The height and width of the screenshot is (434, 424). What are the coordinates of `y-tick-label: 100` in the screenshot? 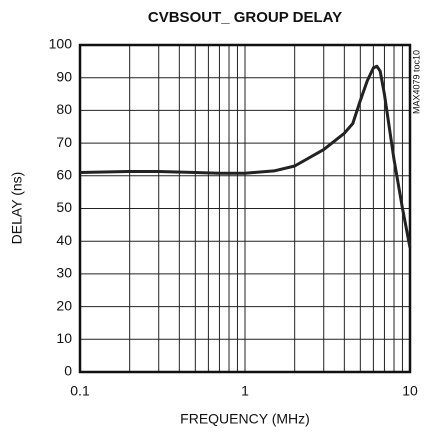 It's located at (61, 44).